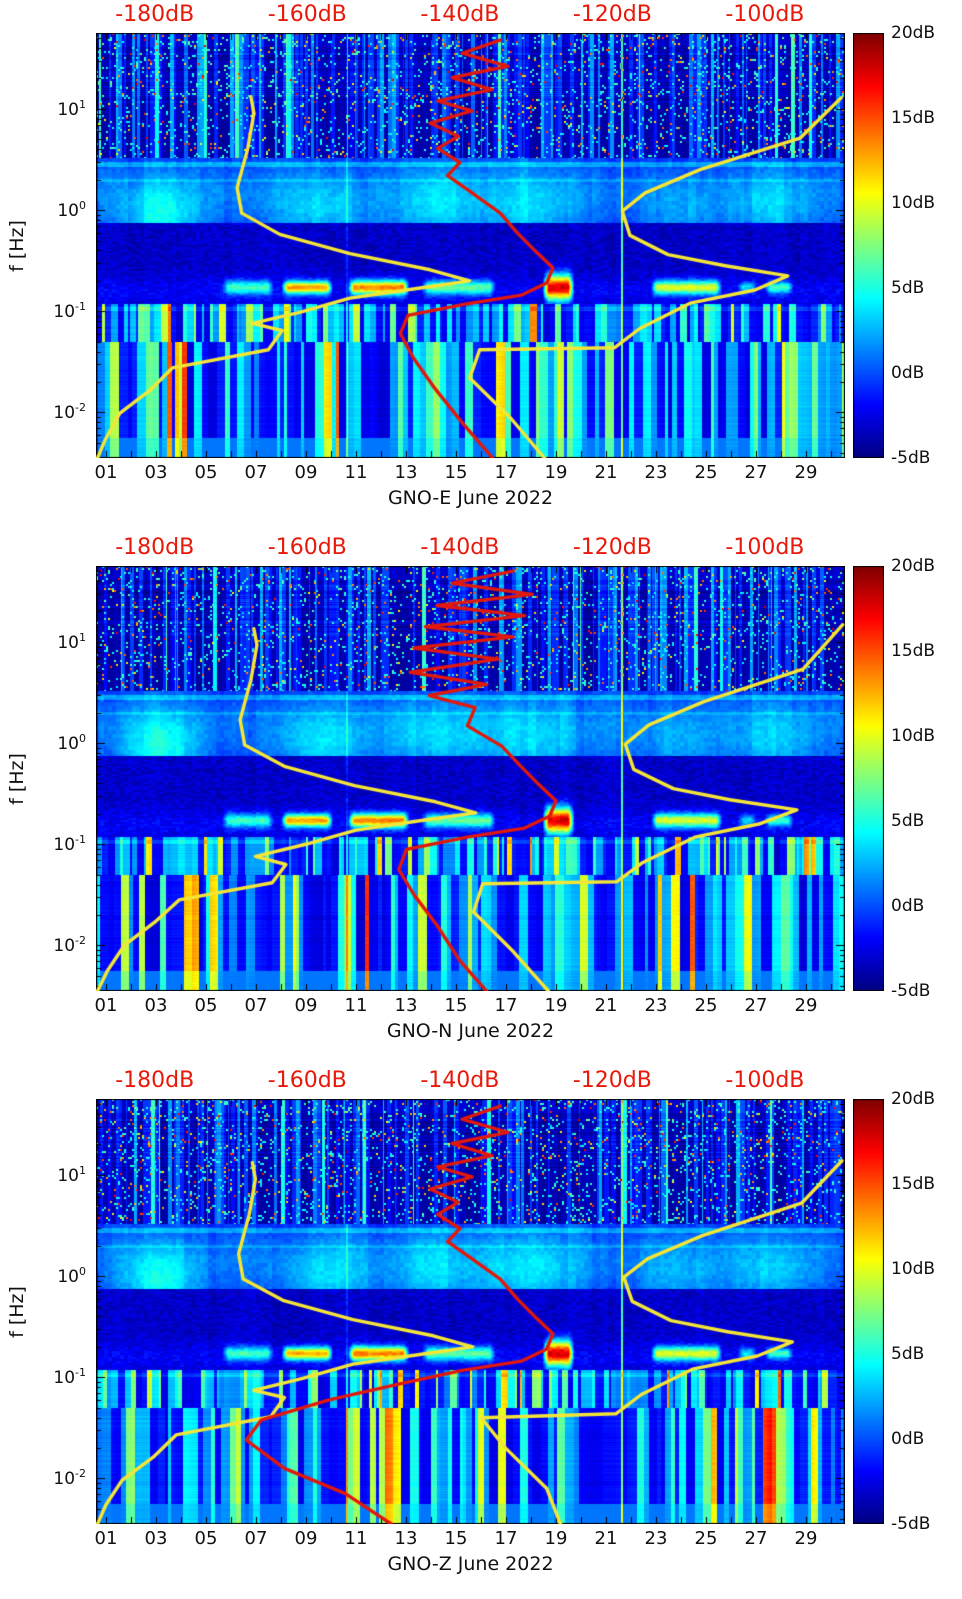  Describe the element at coordinates (470, 1031) in the screenshot. I see `x-axis-label: GNO-N June 2022` at that location.